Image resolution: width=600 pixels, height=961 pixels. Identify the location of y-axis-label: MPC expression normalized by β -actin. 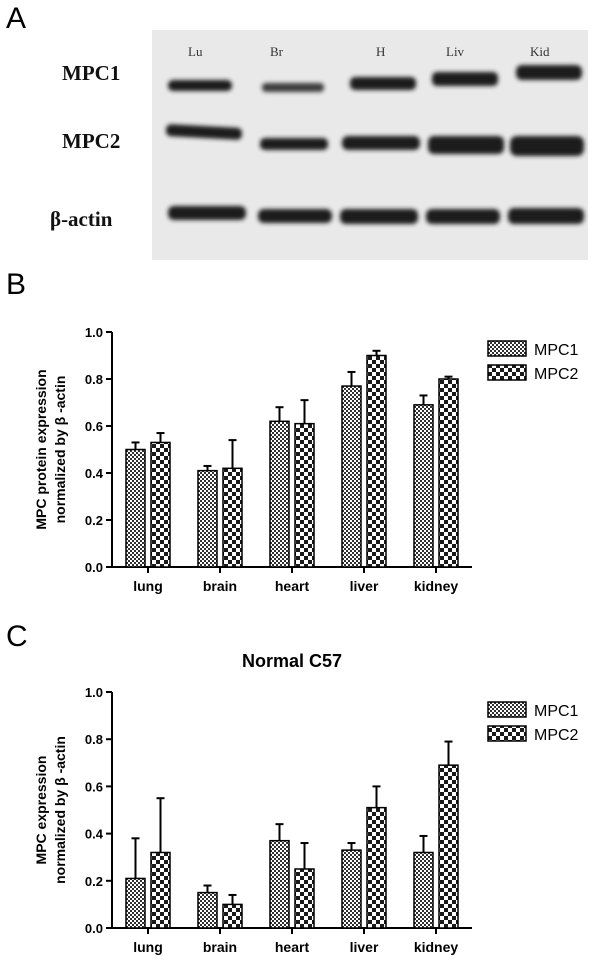
(50, 810).